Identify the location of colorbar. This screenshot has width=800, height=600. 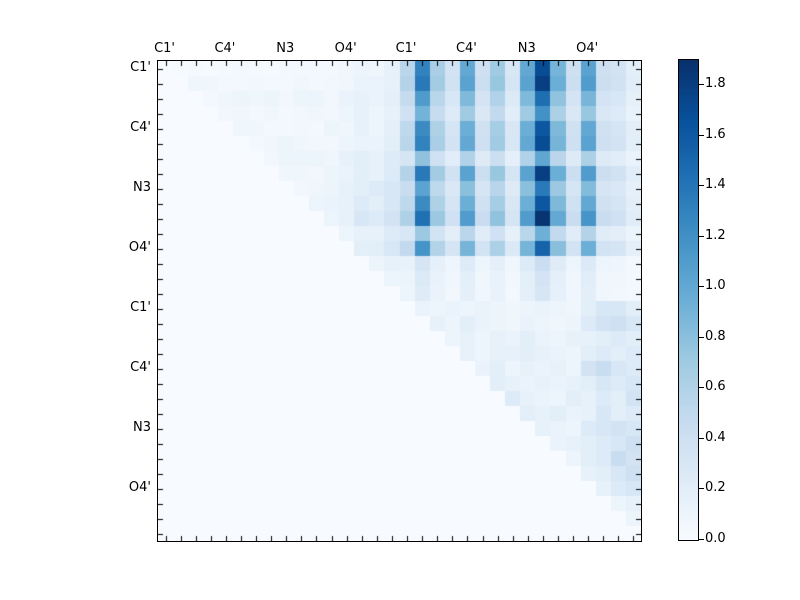
(688, 300).